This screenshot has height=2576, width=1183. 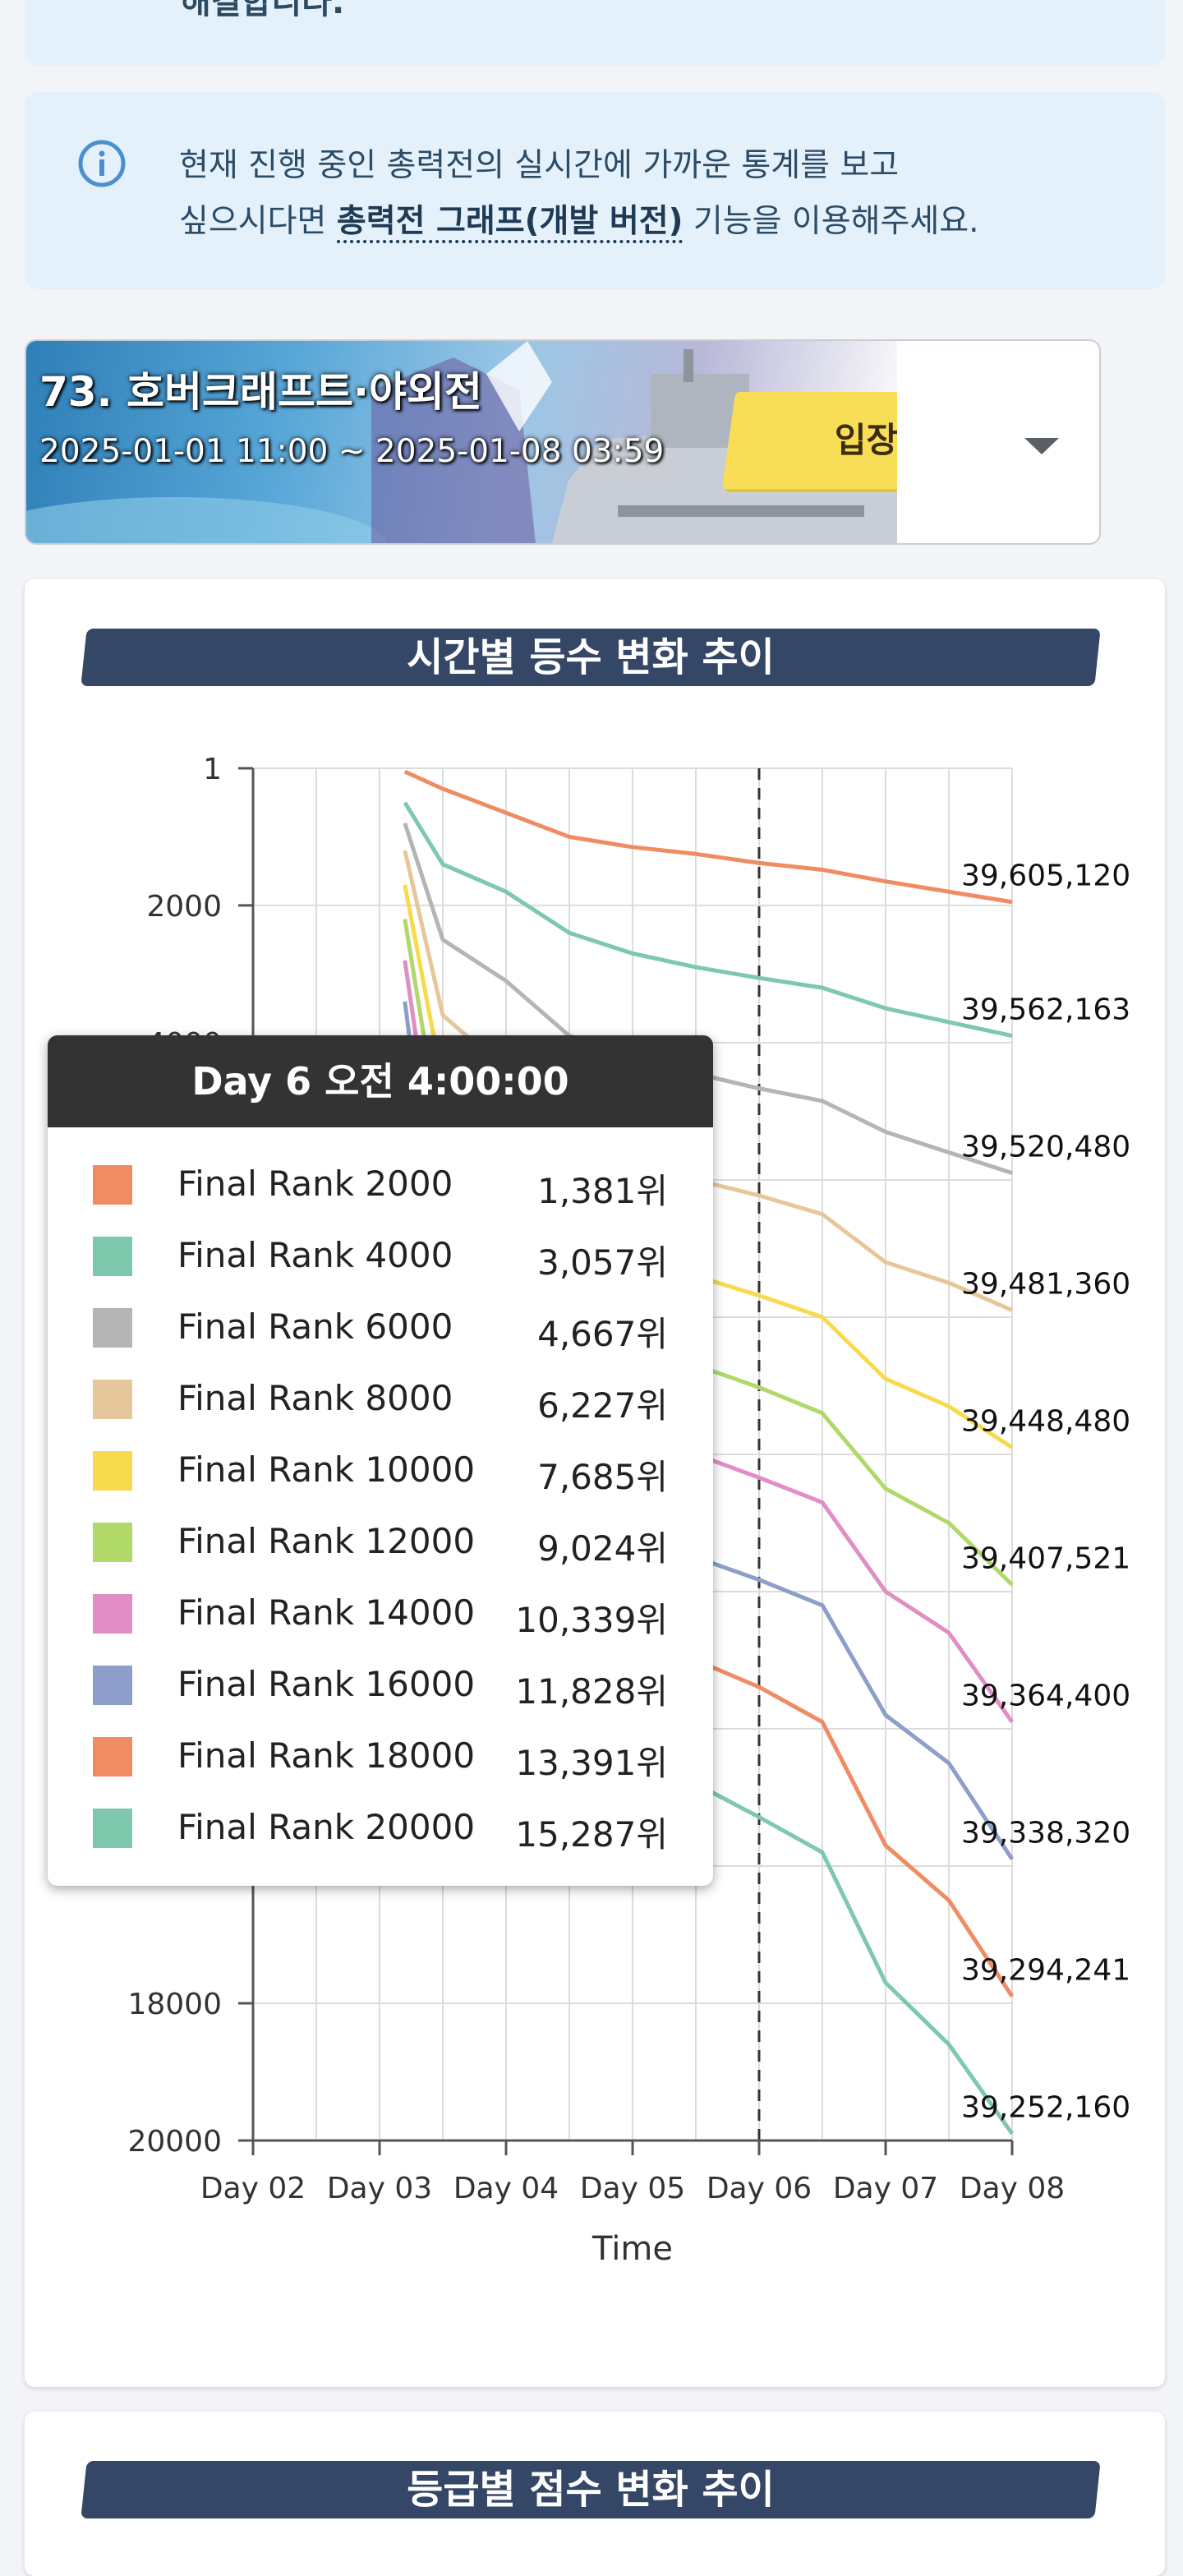 I want to click on y-tick-label: 1, so click(x=212, y=769).